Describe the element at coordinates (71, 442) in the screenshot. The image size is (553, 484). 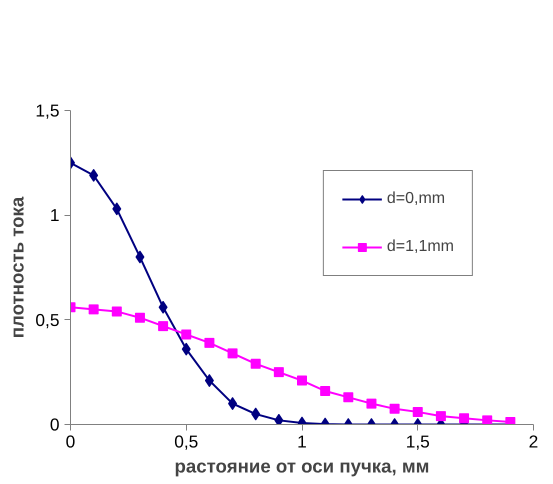
I see `x-tick-label: 0` at that location.